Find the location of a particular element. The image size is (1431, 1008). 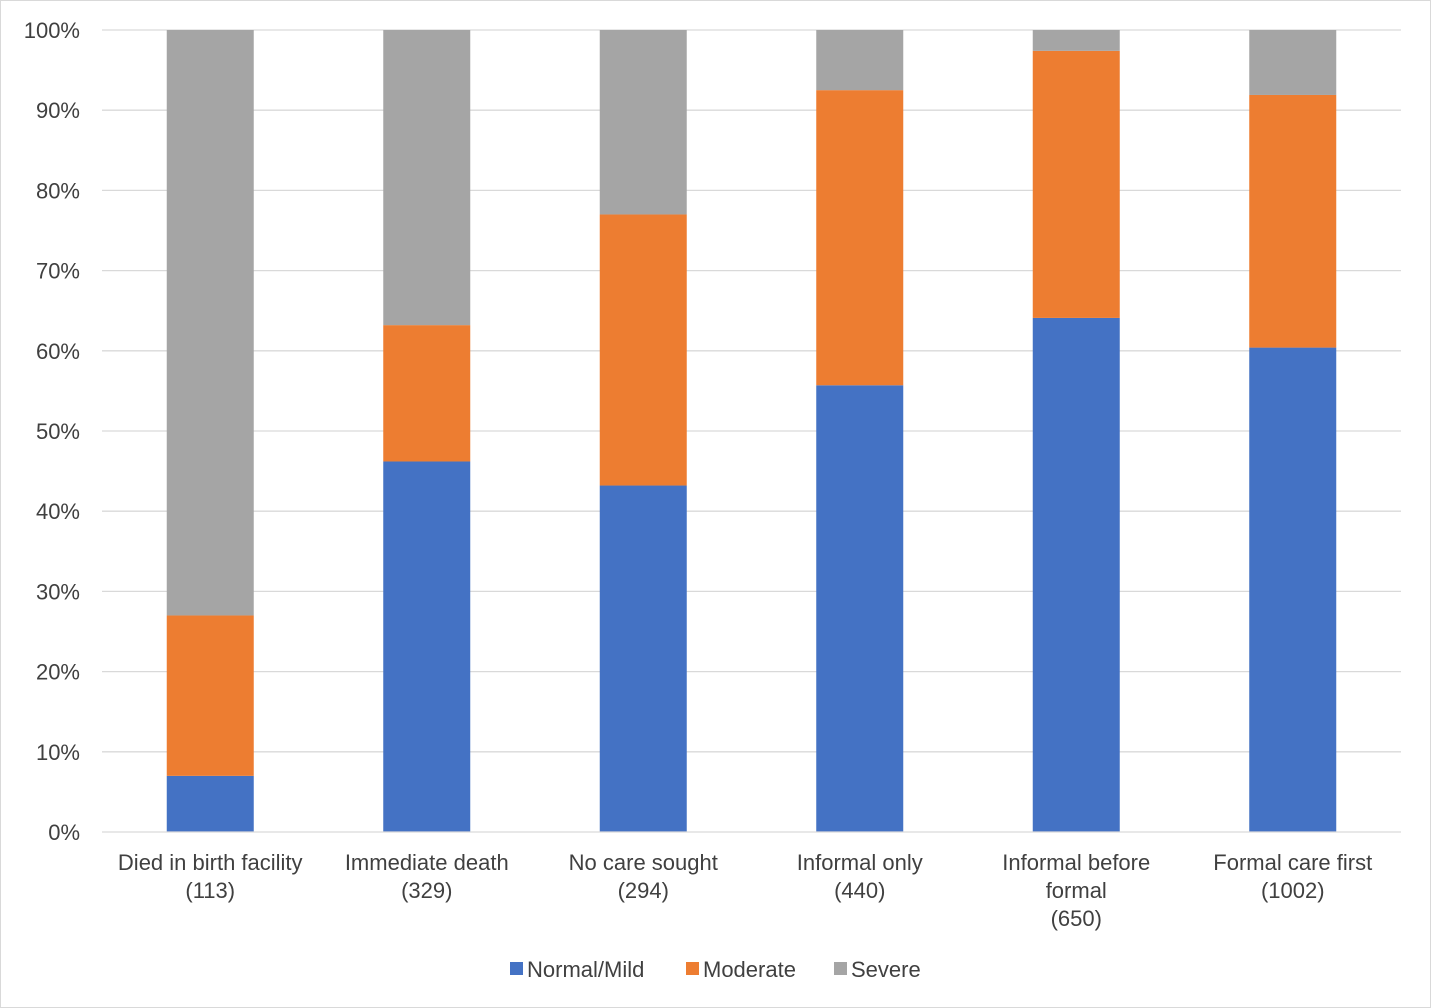

legend-label: Normal/Mild is located at coordinates (585, 969).